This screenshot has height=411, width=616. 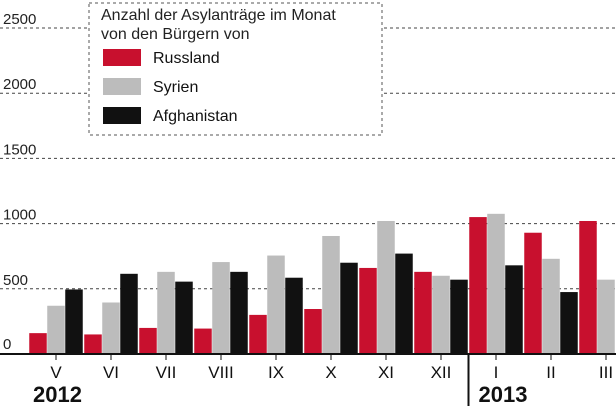 What do you see at coordinates (606, 372) in the screenshot?
I see `x-tick-label: III` at bounding box center [606, 372].